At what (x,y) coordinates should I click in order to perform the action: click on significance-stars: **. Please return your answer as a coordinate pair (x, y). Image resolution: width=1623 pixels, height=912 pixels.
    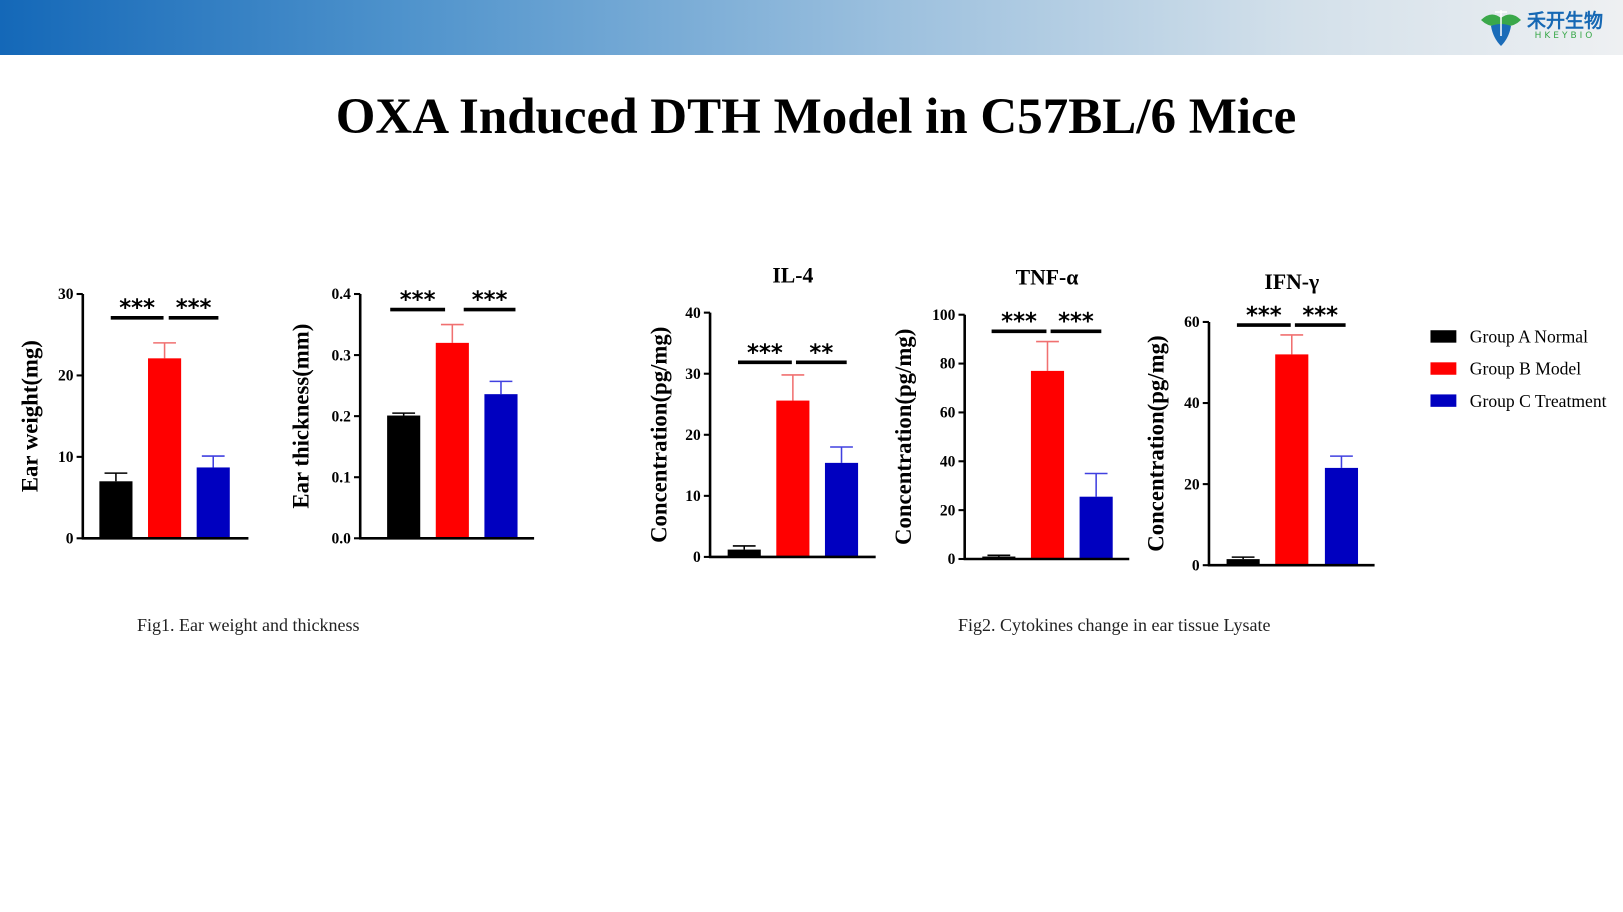
    Looking at the image, I should click on (821, 353).